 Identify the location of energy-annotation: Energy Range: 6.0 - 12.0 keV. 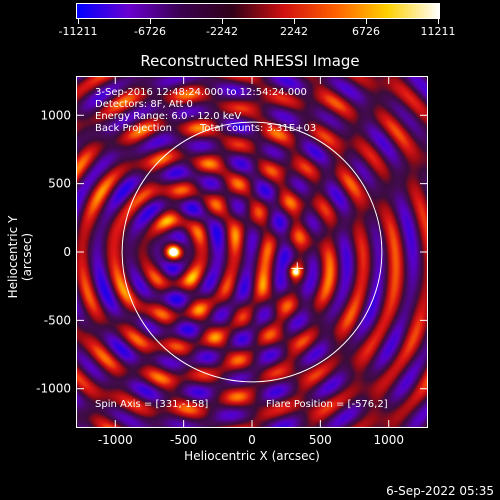
(168, 116).